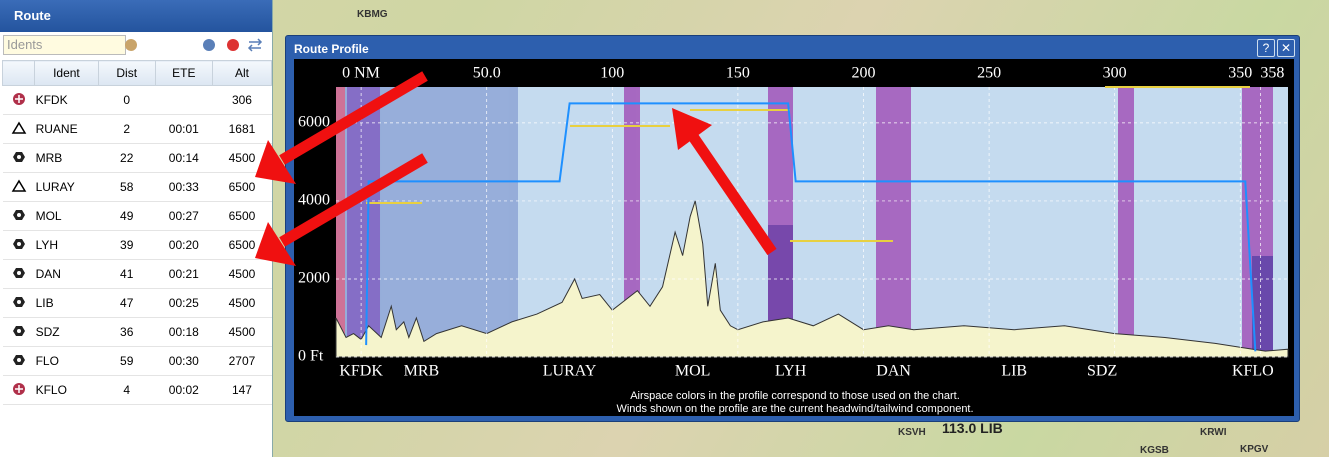 Image resolution: width=1329 pixels, height=457 pixels. Describe the element at coordinates (893, 371) in the screenshot. I see `waypoint-label: DAN` at that location.